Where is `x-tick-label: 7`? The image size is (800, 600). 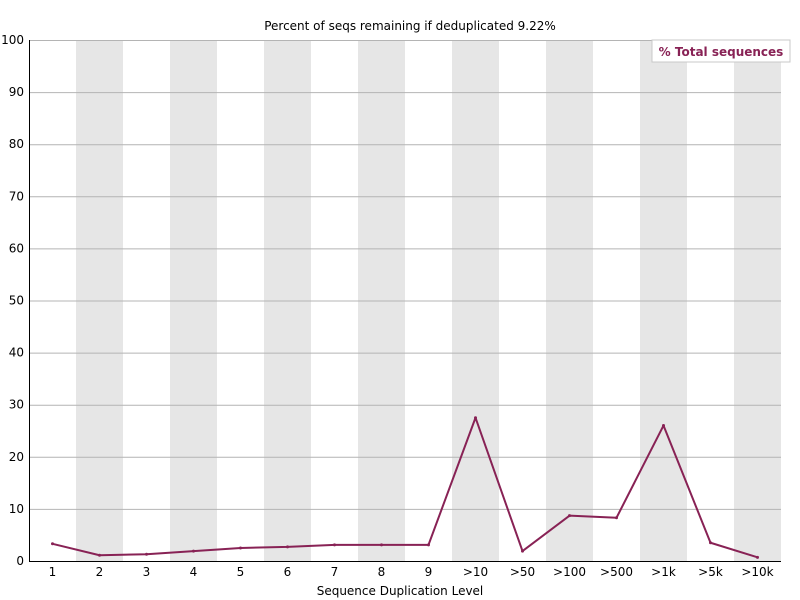
x-tick-label: 7 is located at coordinates (335, 572).